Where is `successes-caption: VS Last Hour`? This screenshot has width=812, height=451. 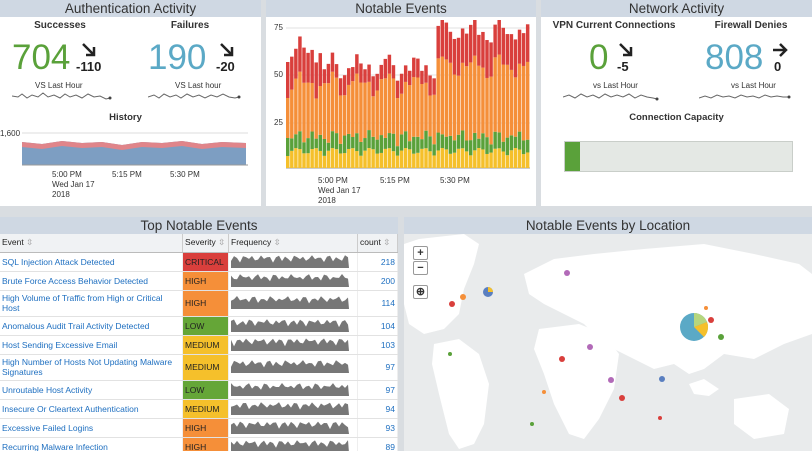 successes-caption: VS Last Hour is located at coordinates (59, 85).